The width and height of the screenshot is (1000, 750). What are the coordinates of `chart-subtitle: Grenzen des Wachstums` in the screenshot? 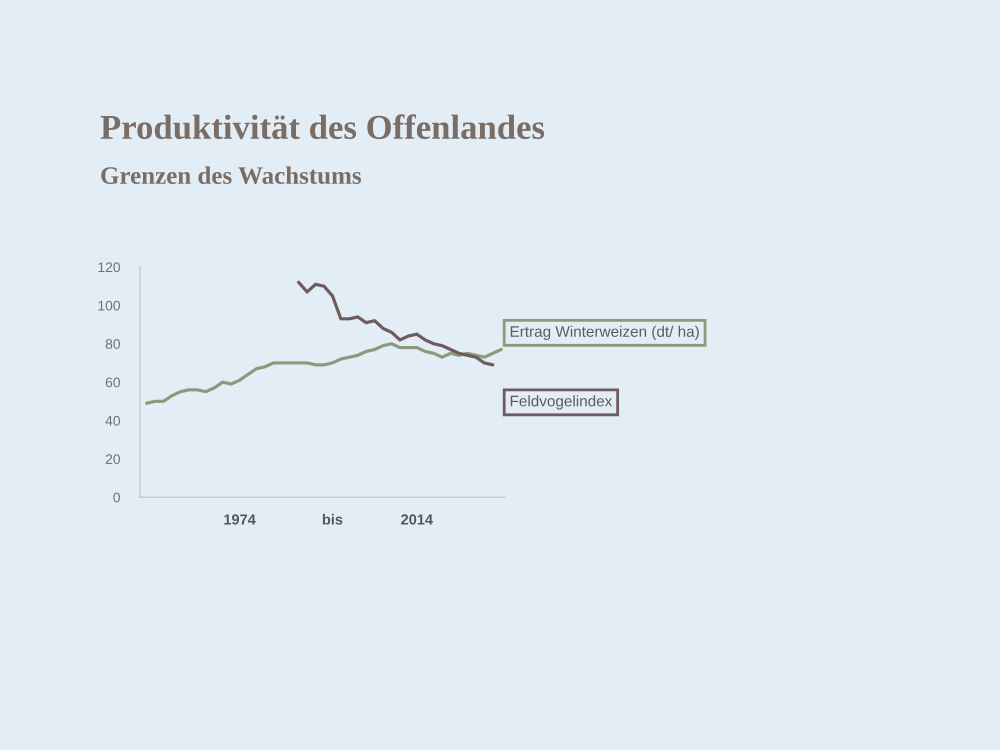 It's located at (231, 175).